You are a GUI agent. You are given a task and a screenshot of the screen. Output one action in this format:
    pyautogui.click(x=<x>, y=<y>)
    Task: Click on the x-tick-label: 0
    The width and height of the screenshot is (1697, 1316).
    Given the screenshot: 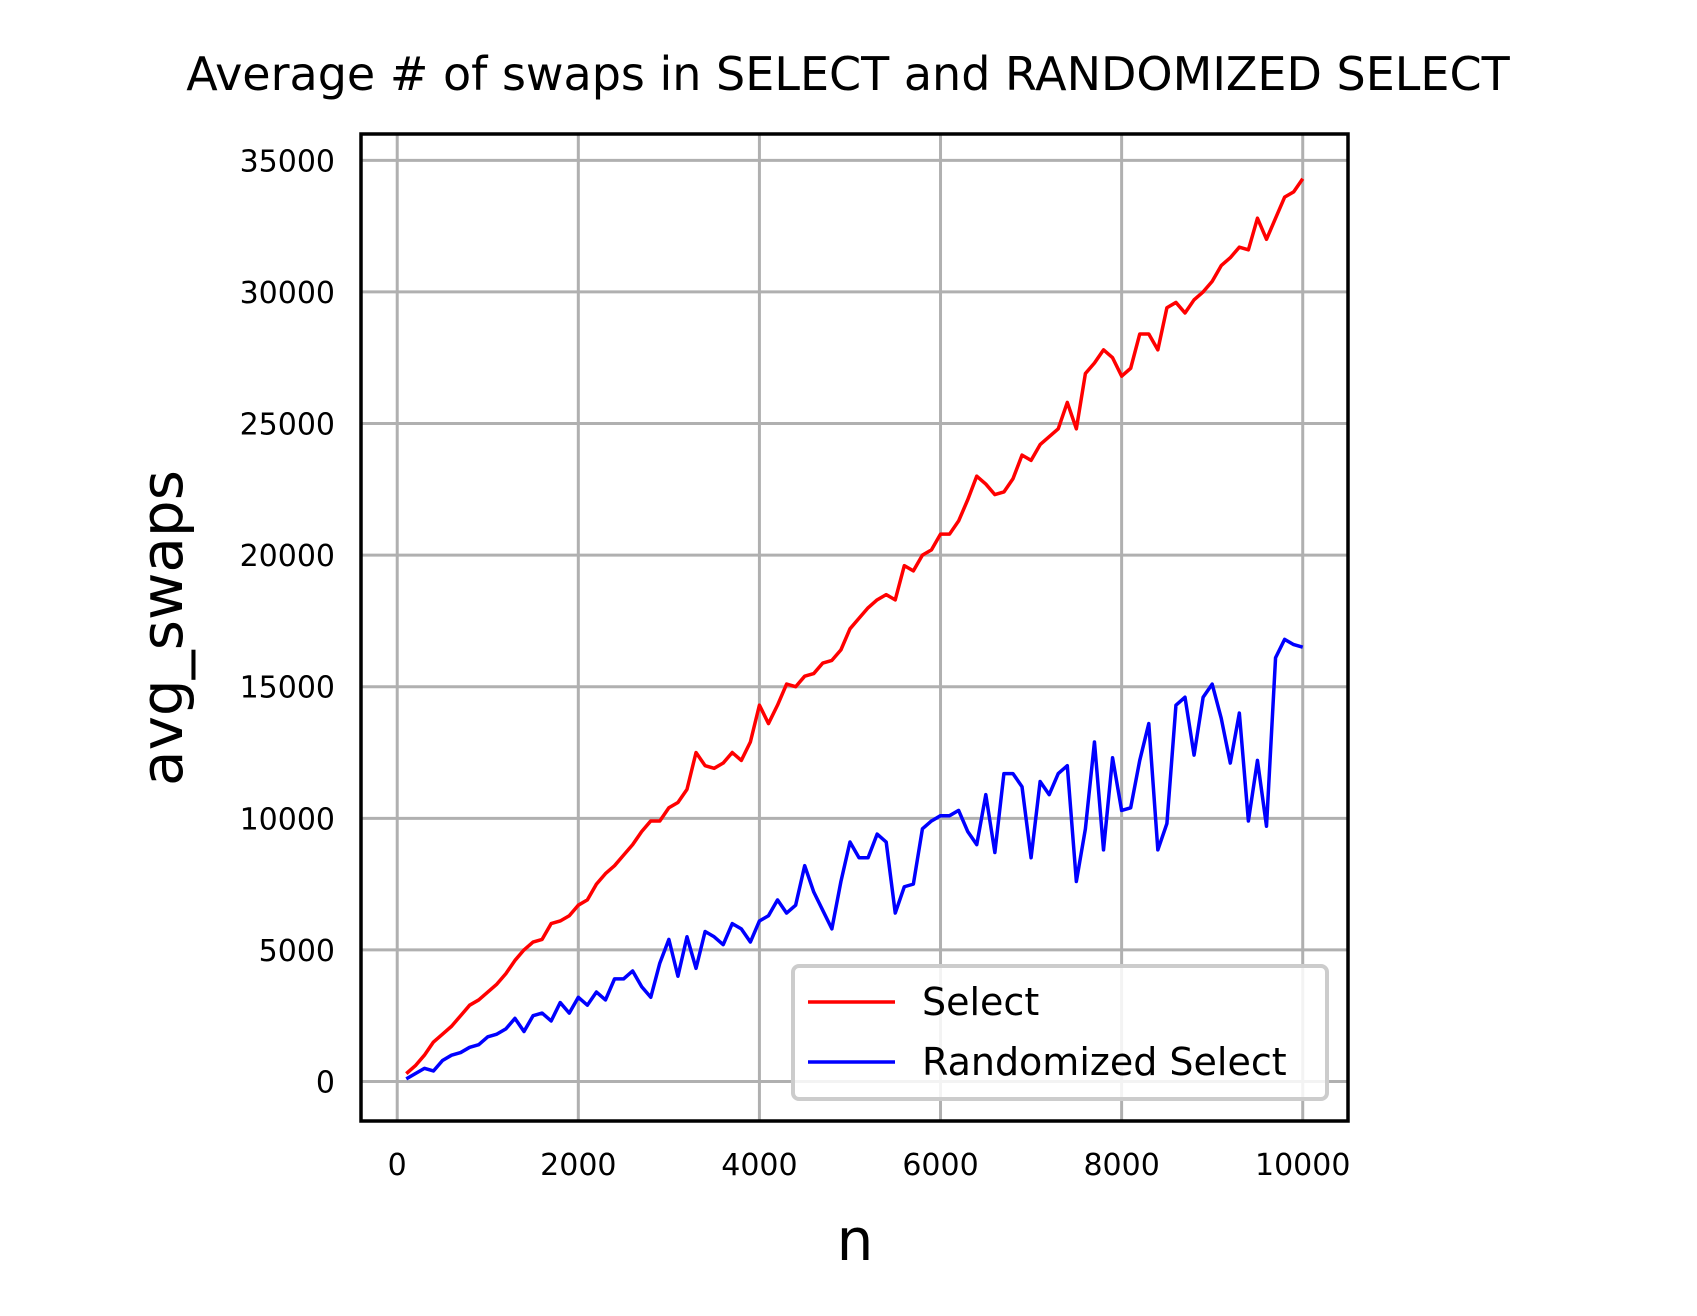 What is the action you would take?
    pyautogui.click(x=397, y=1165)
    